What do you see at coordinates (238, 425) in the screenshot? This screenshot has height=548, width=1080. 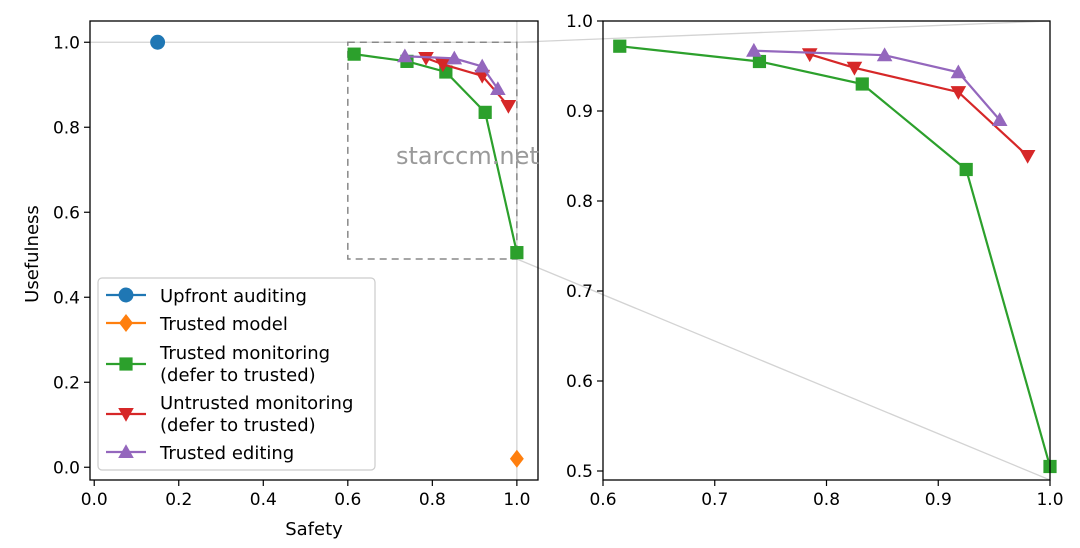 I see `legend-label-untrusted-monitoring-defer-to-trusted: (defer to trusted)` at bounding box center [238, 425].